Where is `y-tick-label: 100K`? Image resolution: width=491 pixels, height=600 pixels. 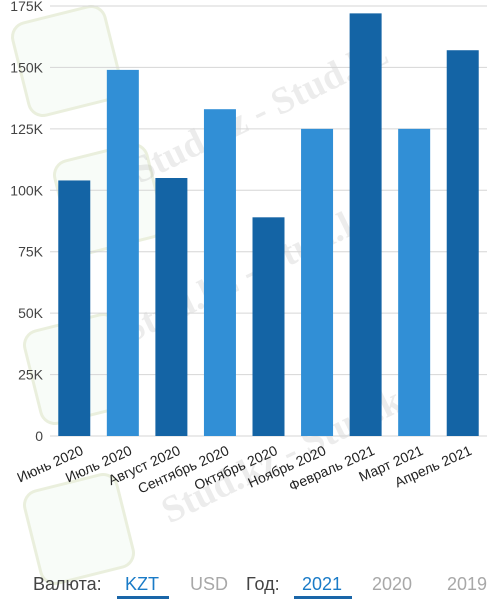 y-tick-label: 100K is located at coordinates (26, 190).